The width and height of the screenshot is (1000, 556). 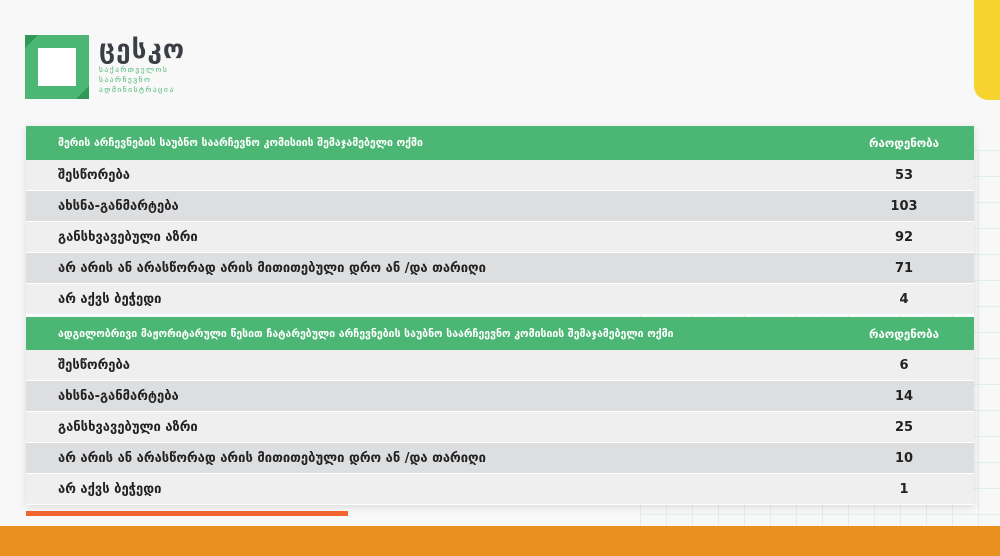 What do you see at coordinates (904, 396) in the screenshot?
I see `row-value: 14` at bounding box center [904, 396].